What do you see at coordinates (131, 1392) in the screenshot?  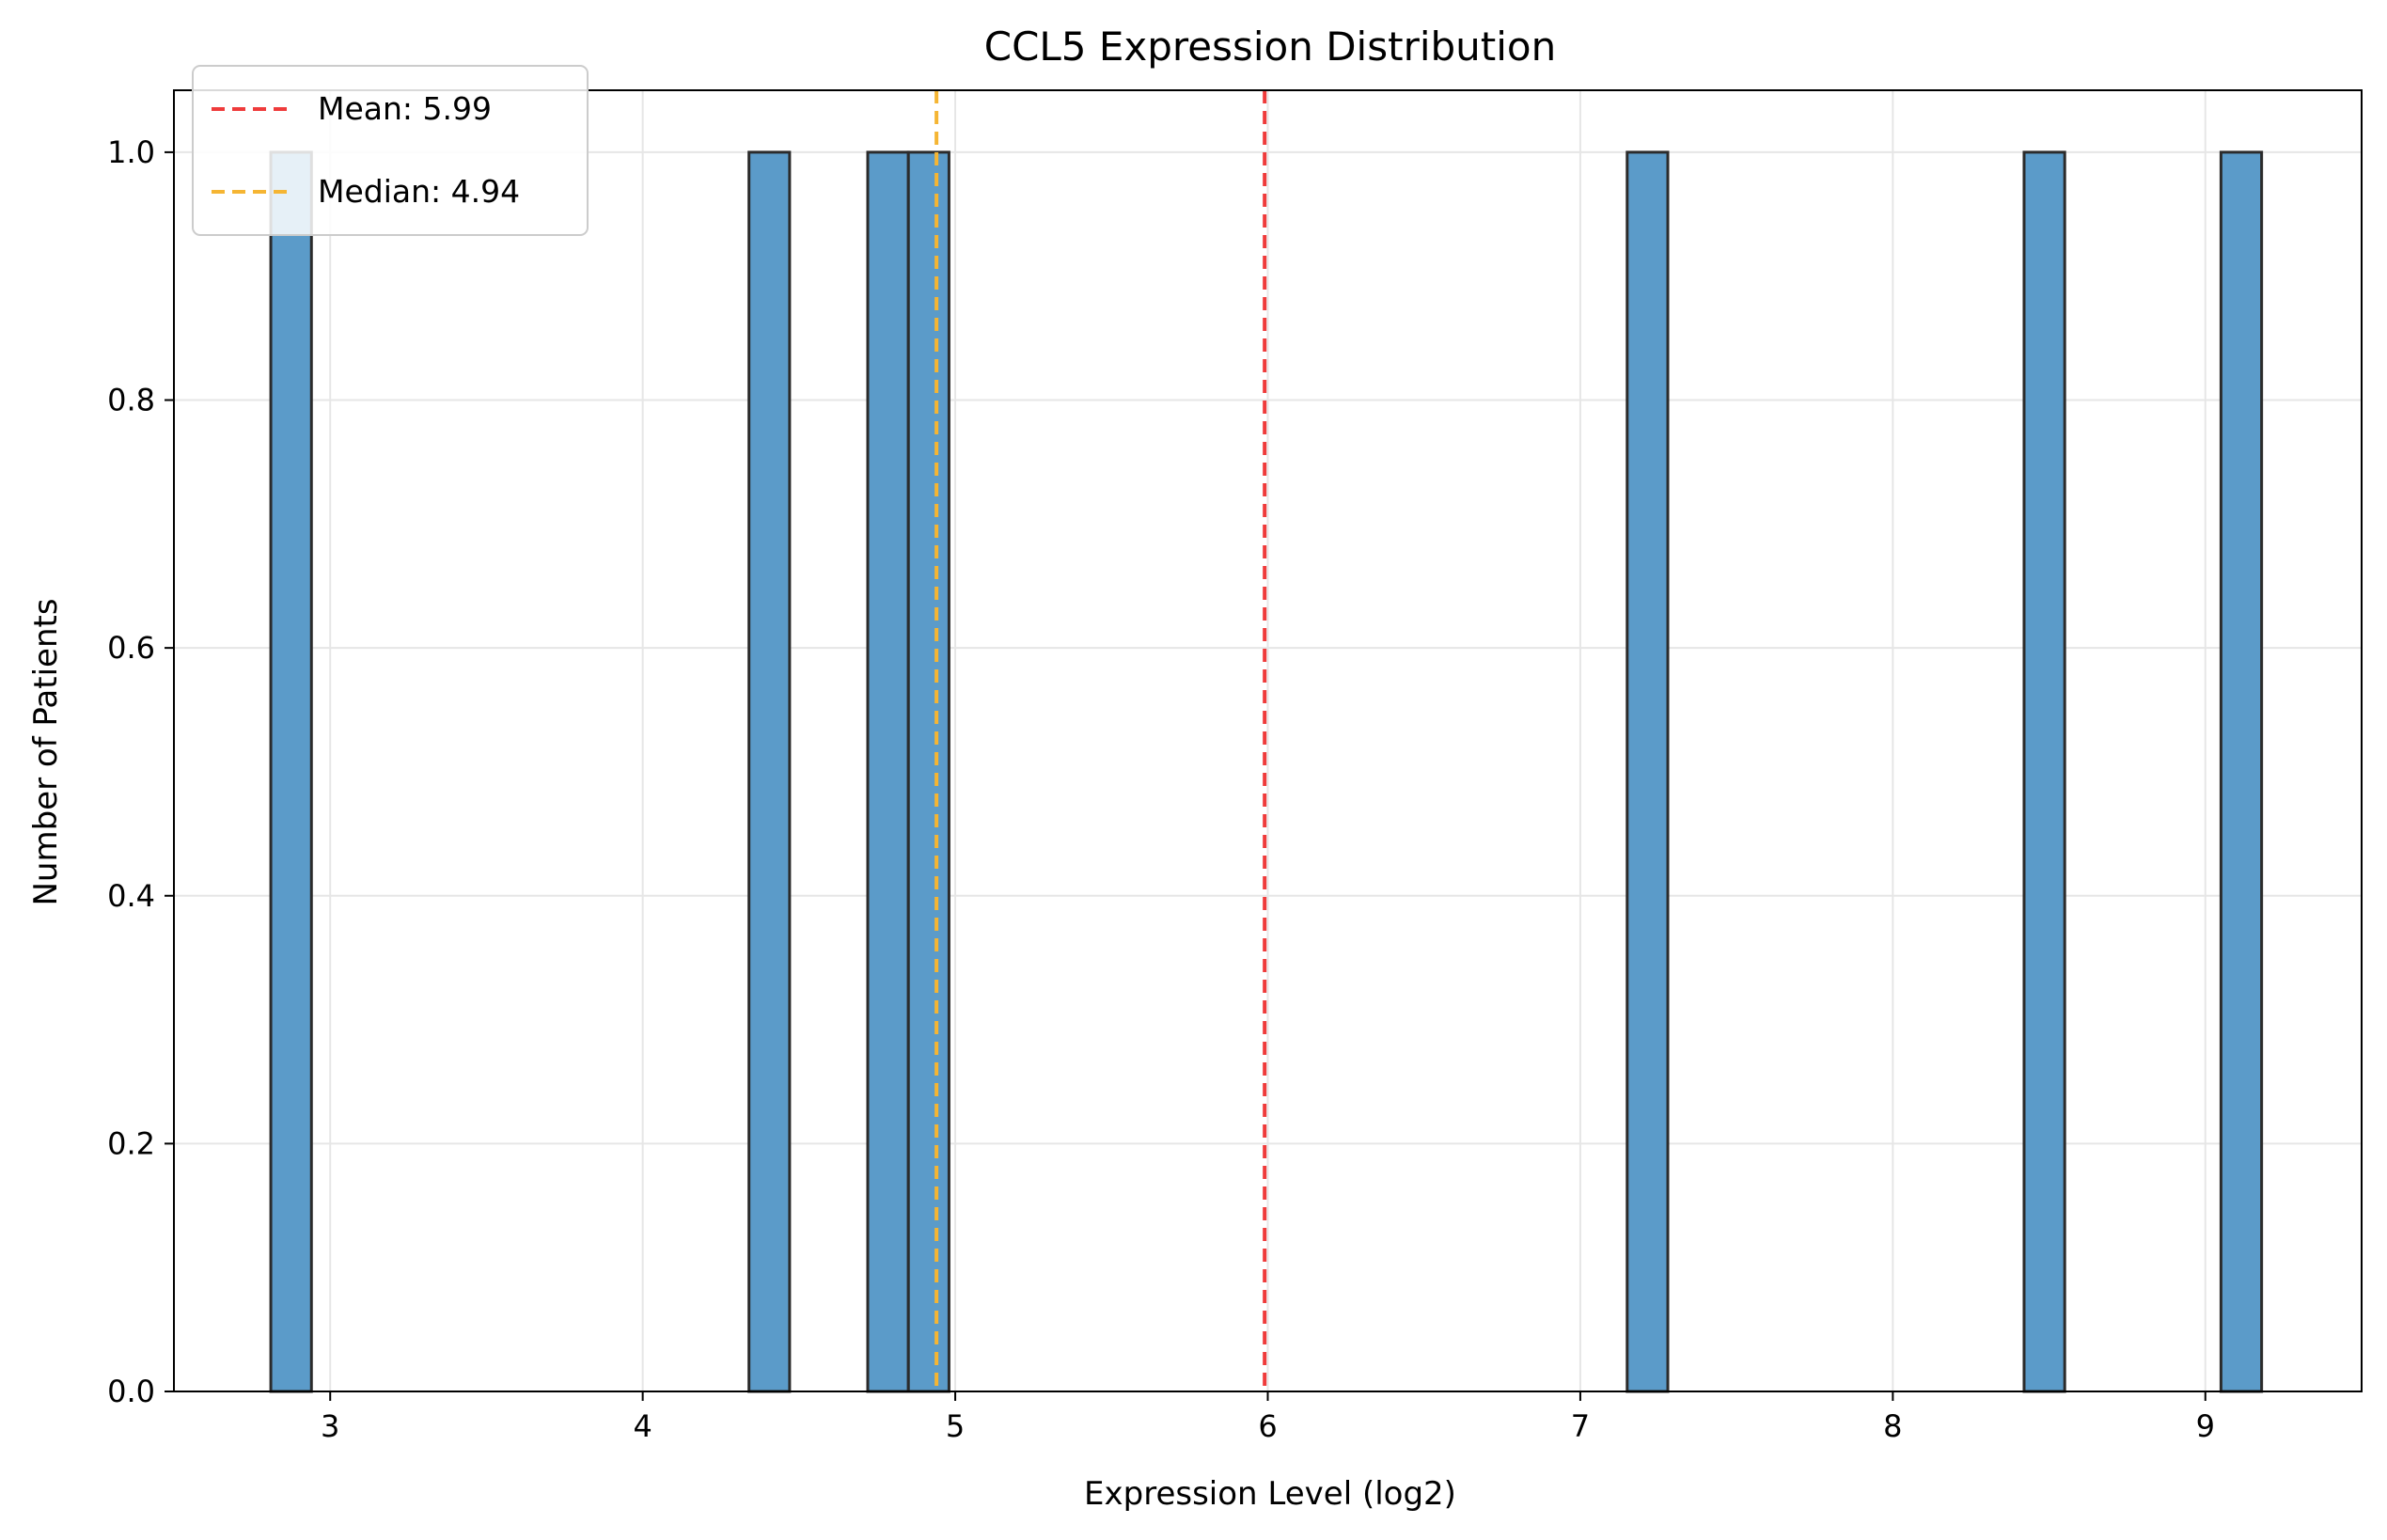 I see `y-tick-label: 0.0` at bounding box center [131, 1392].